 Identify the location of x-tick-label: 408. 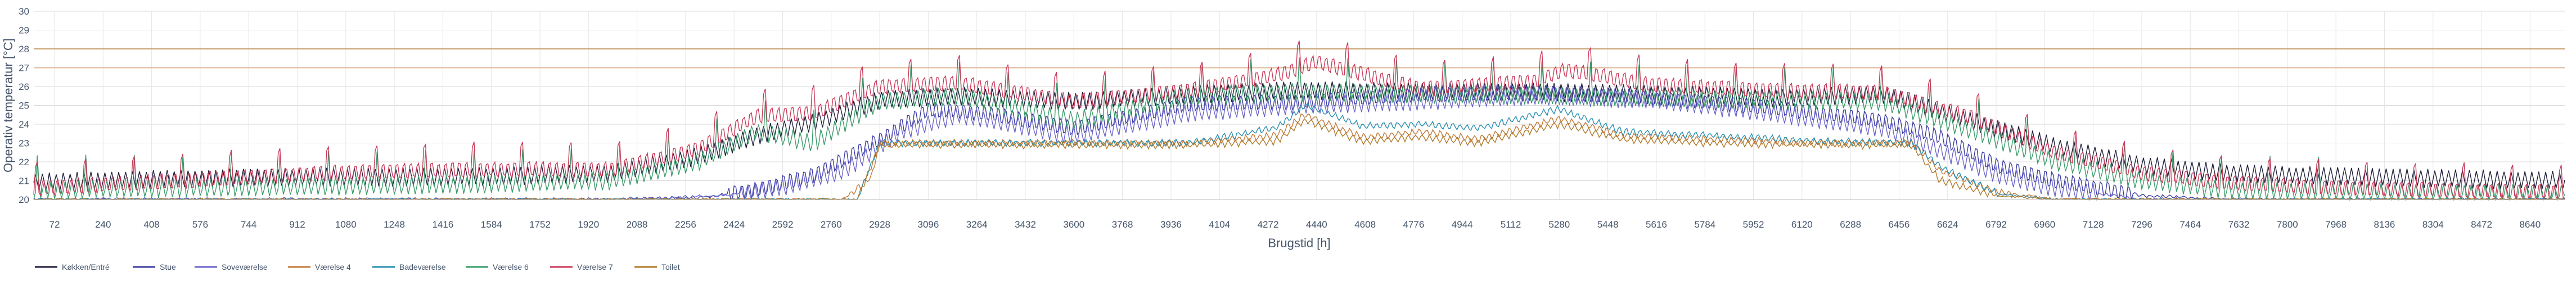
(151, 224).